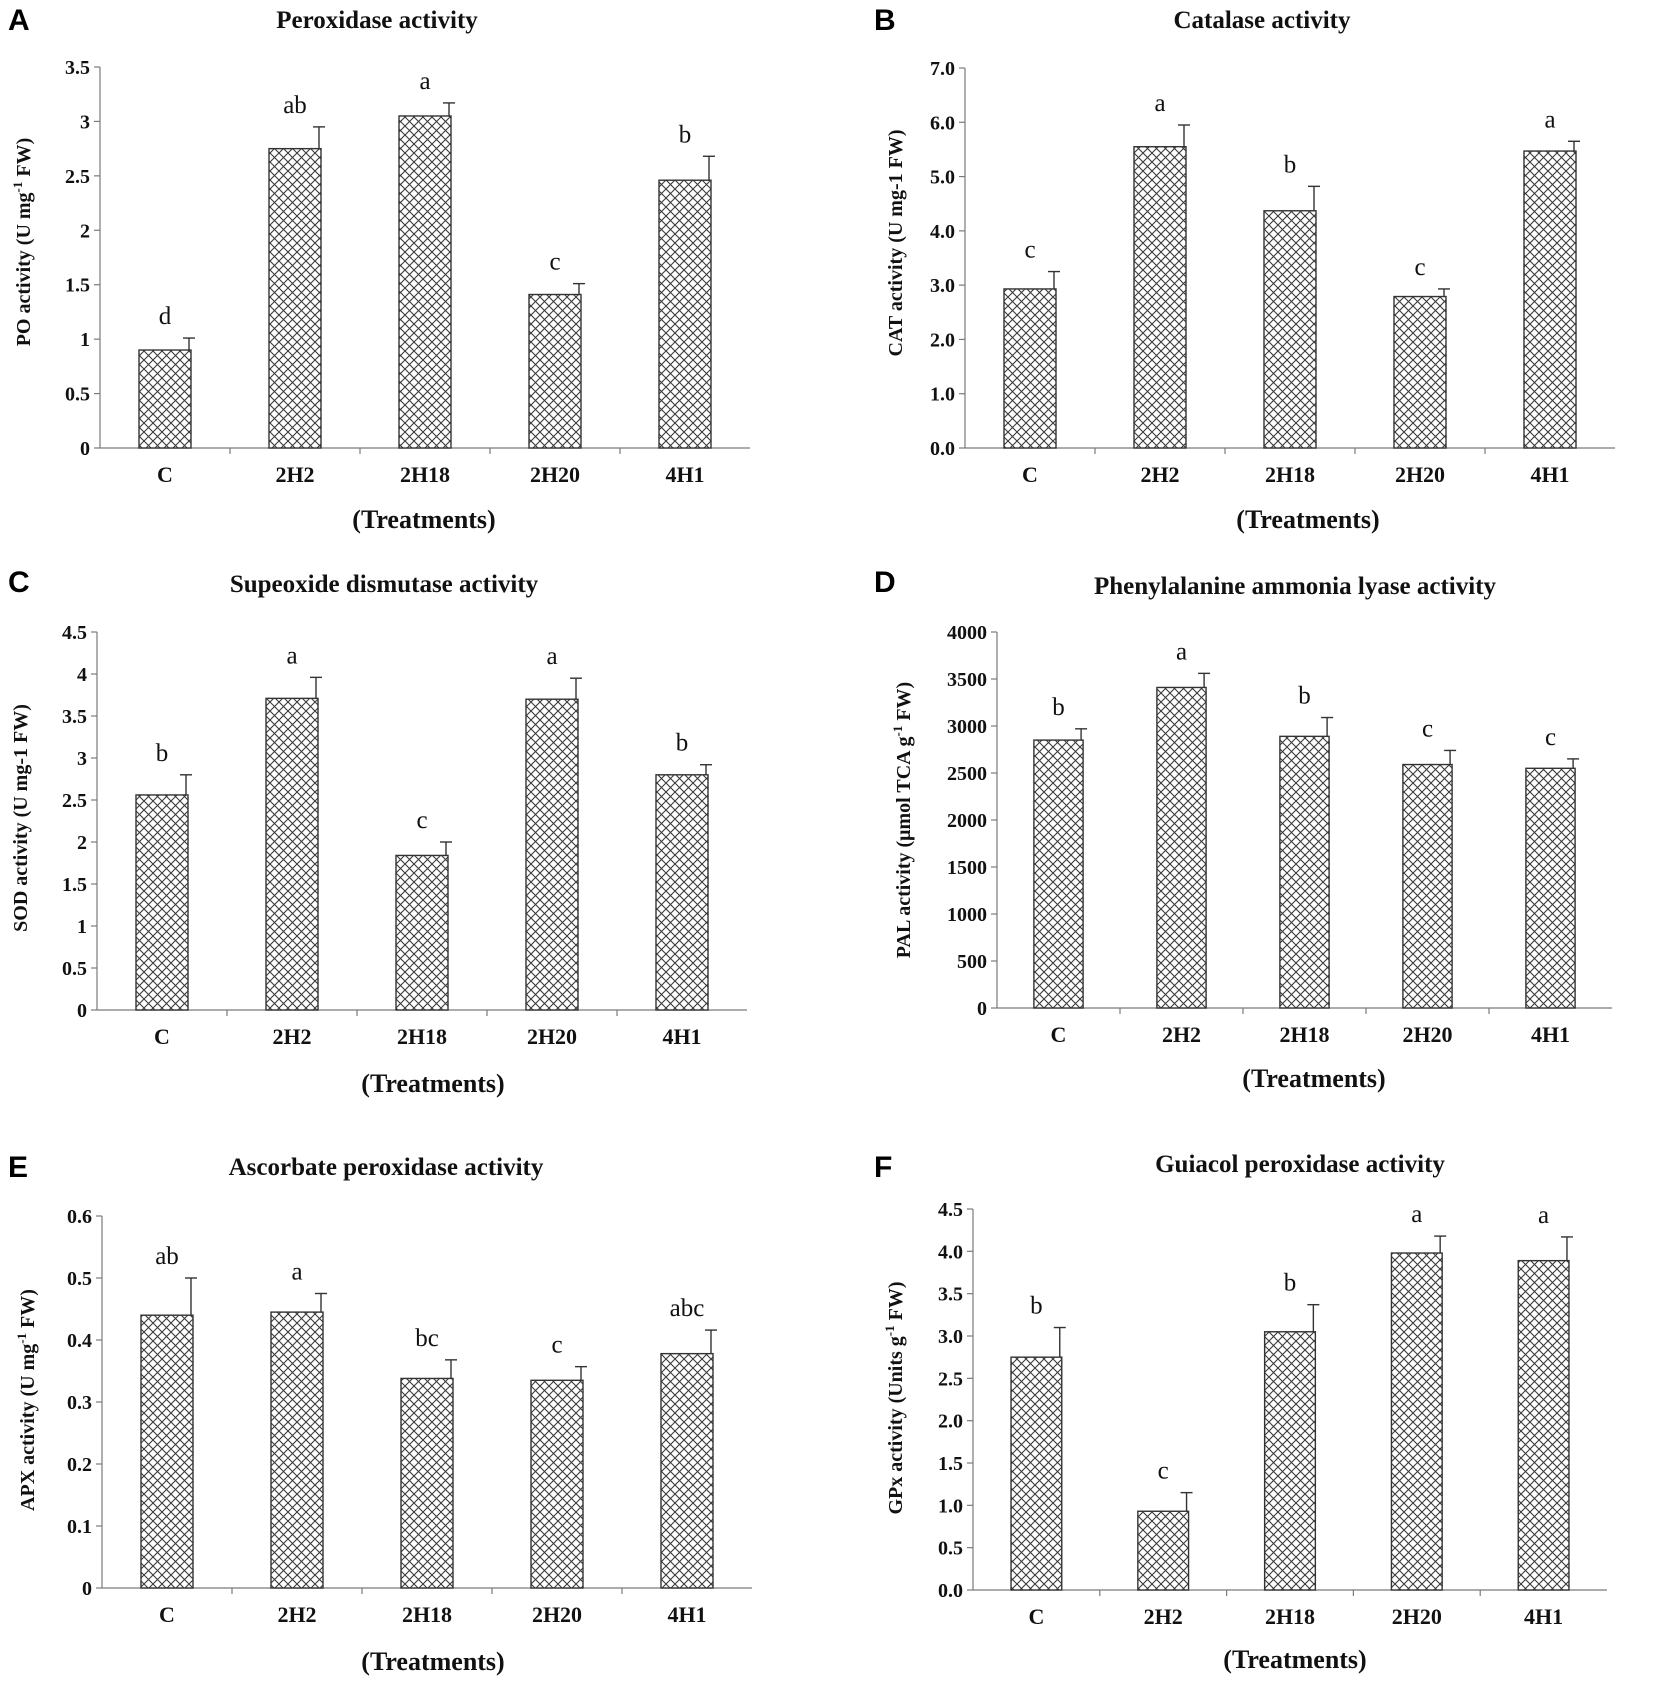 This screenshot has width=1654, height=1681. Describe the element at coordinates (384, 584) in the screenshot. I see `panel-c-title: Supeoxide dismutase activity` at that location.